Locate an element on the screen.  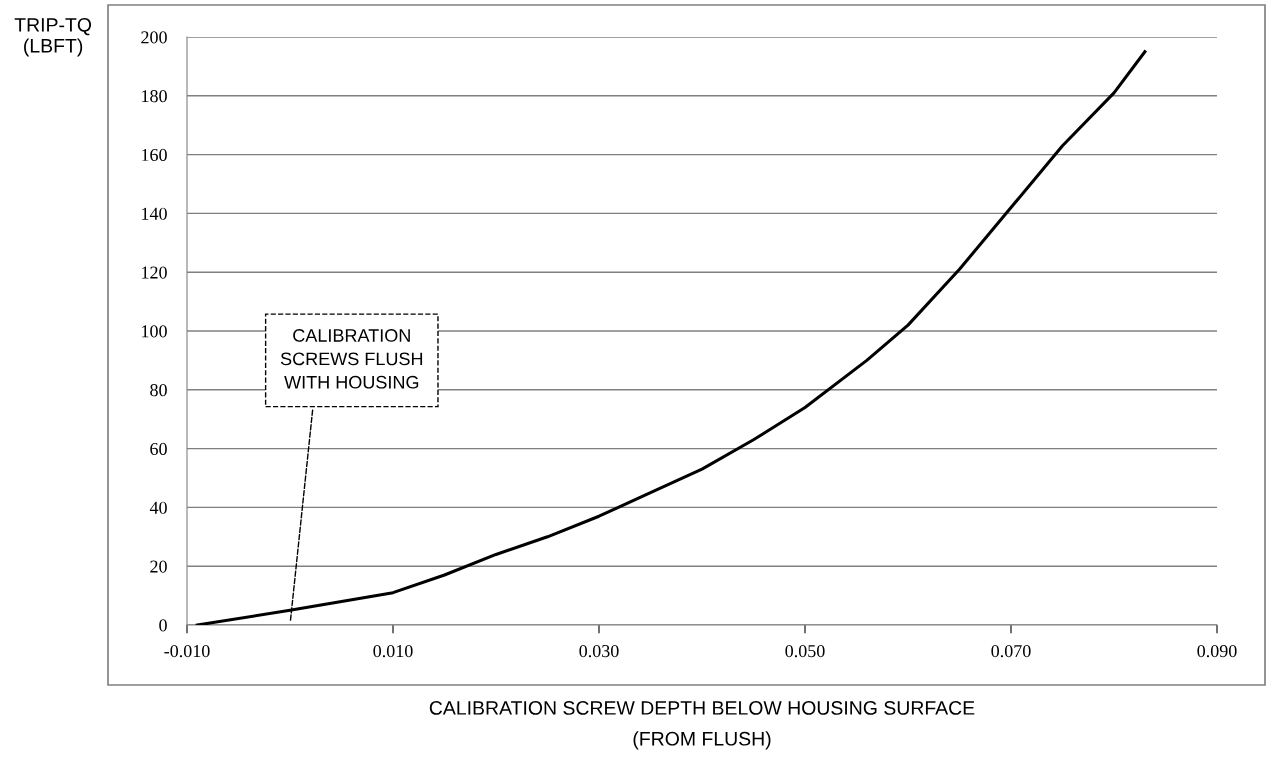
x-tick-label: 0.010 is located at coordinates (393, 651).